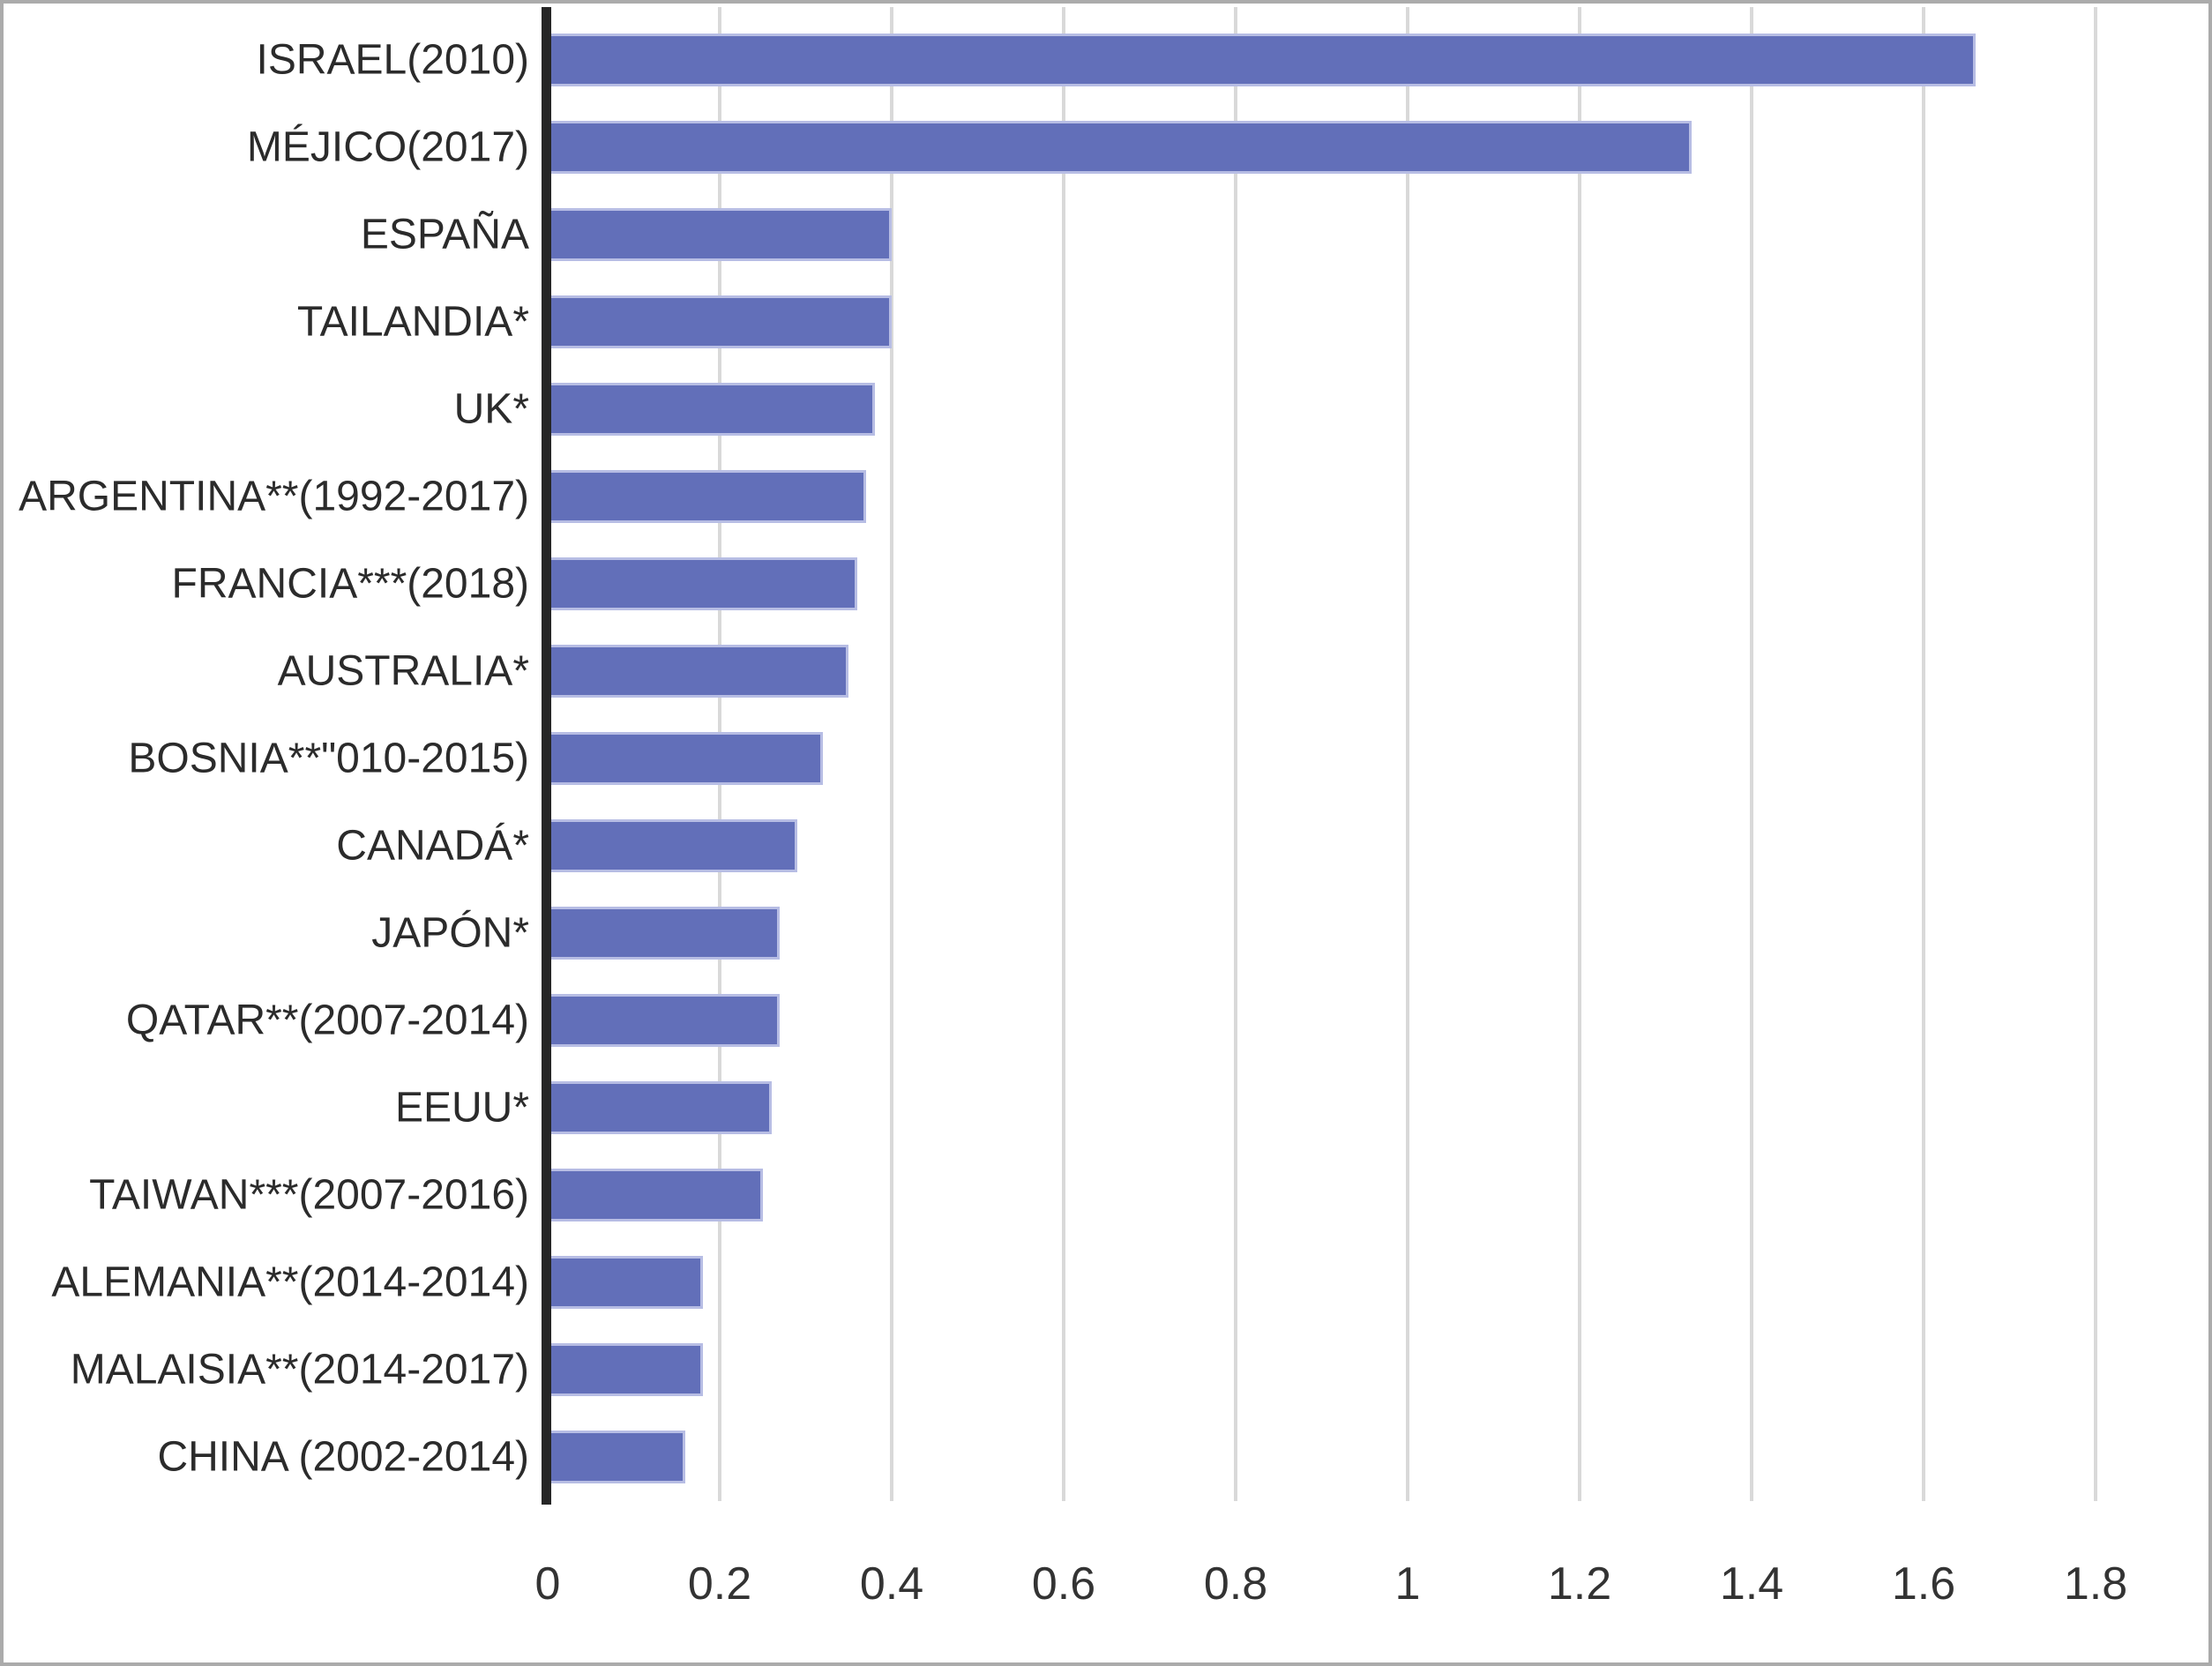  I want to click on value-axis-line, so click(546, 756).